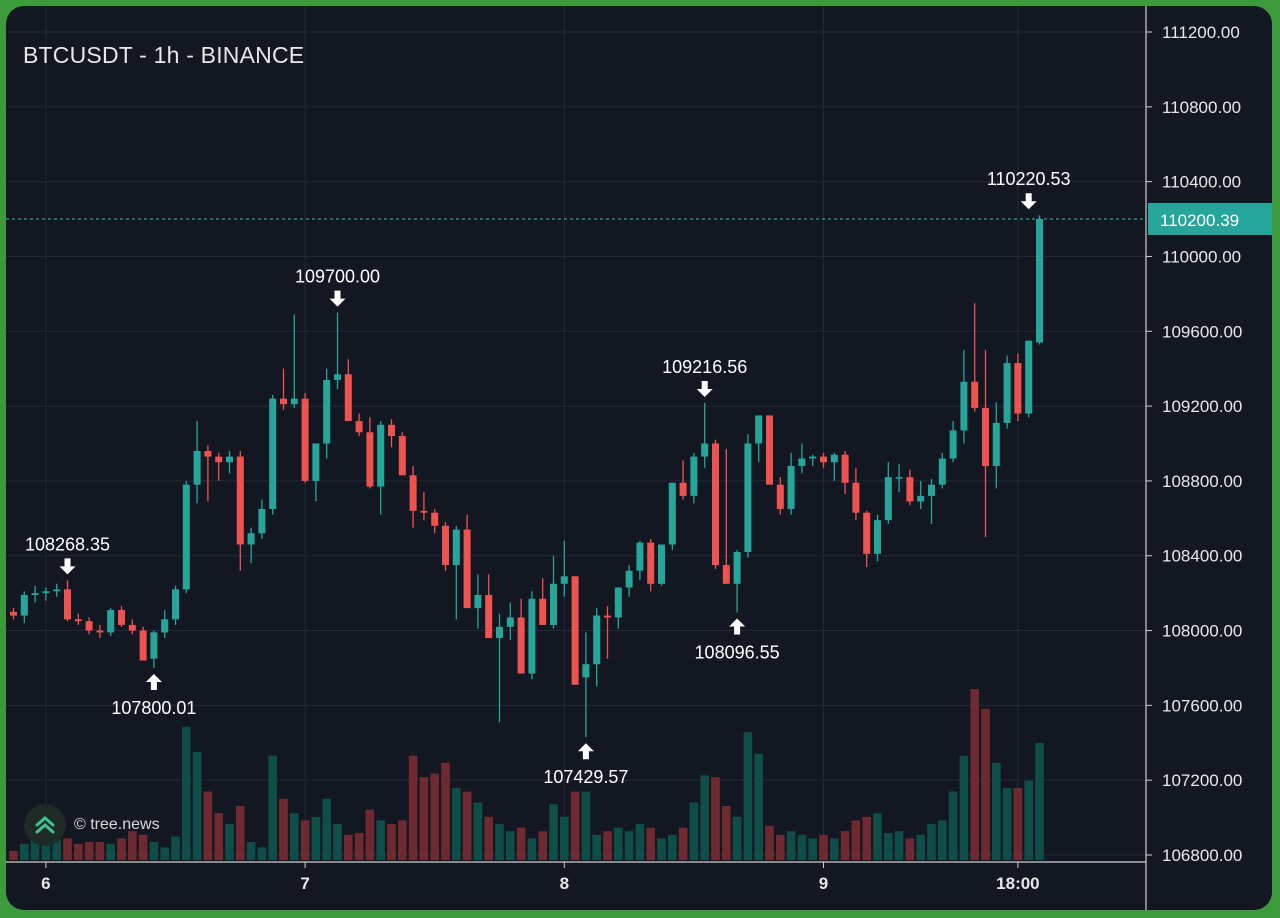 This screenshot has width=1280, height=918. I want to click on high-marker: 109216.56, so click(704, 377).